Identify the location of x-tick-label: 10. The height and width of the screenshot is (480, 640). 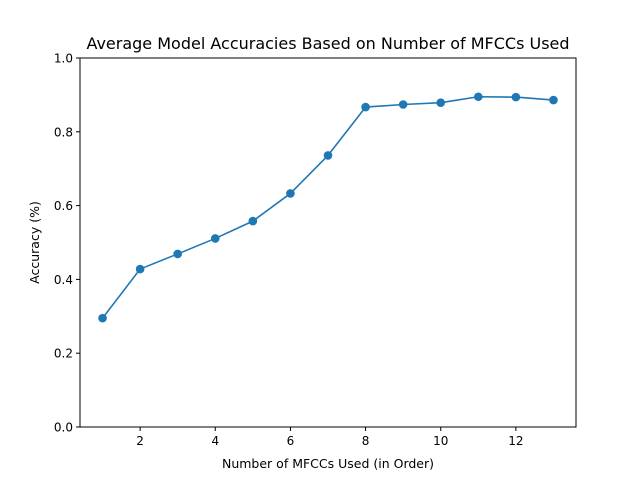
(440, 441).